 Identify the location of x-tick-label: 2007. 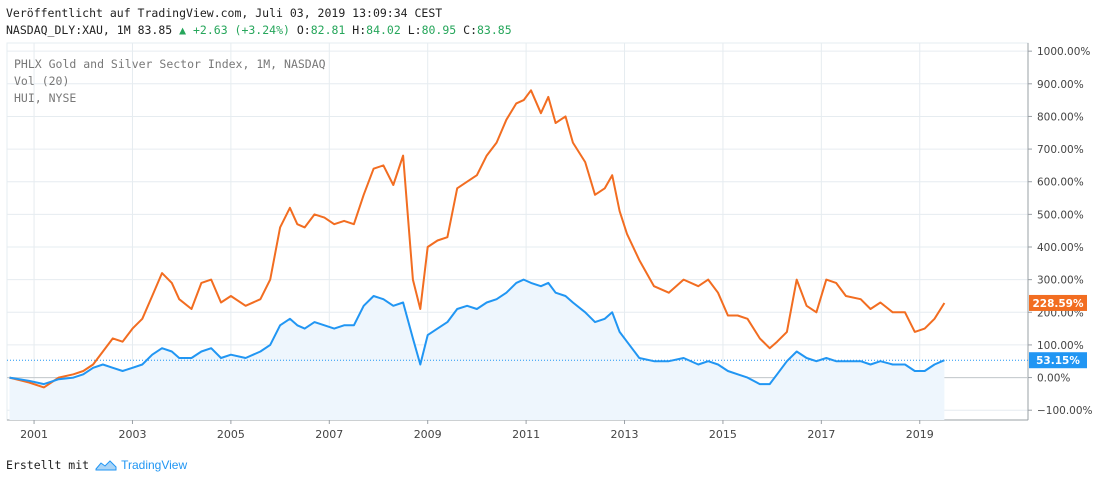
(329, 434).